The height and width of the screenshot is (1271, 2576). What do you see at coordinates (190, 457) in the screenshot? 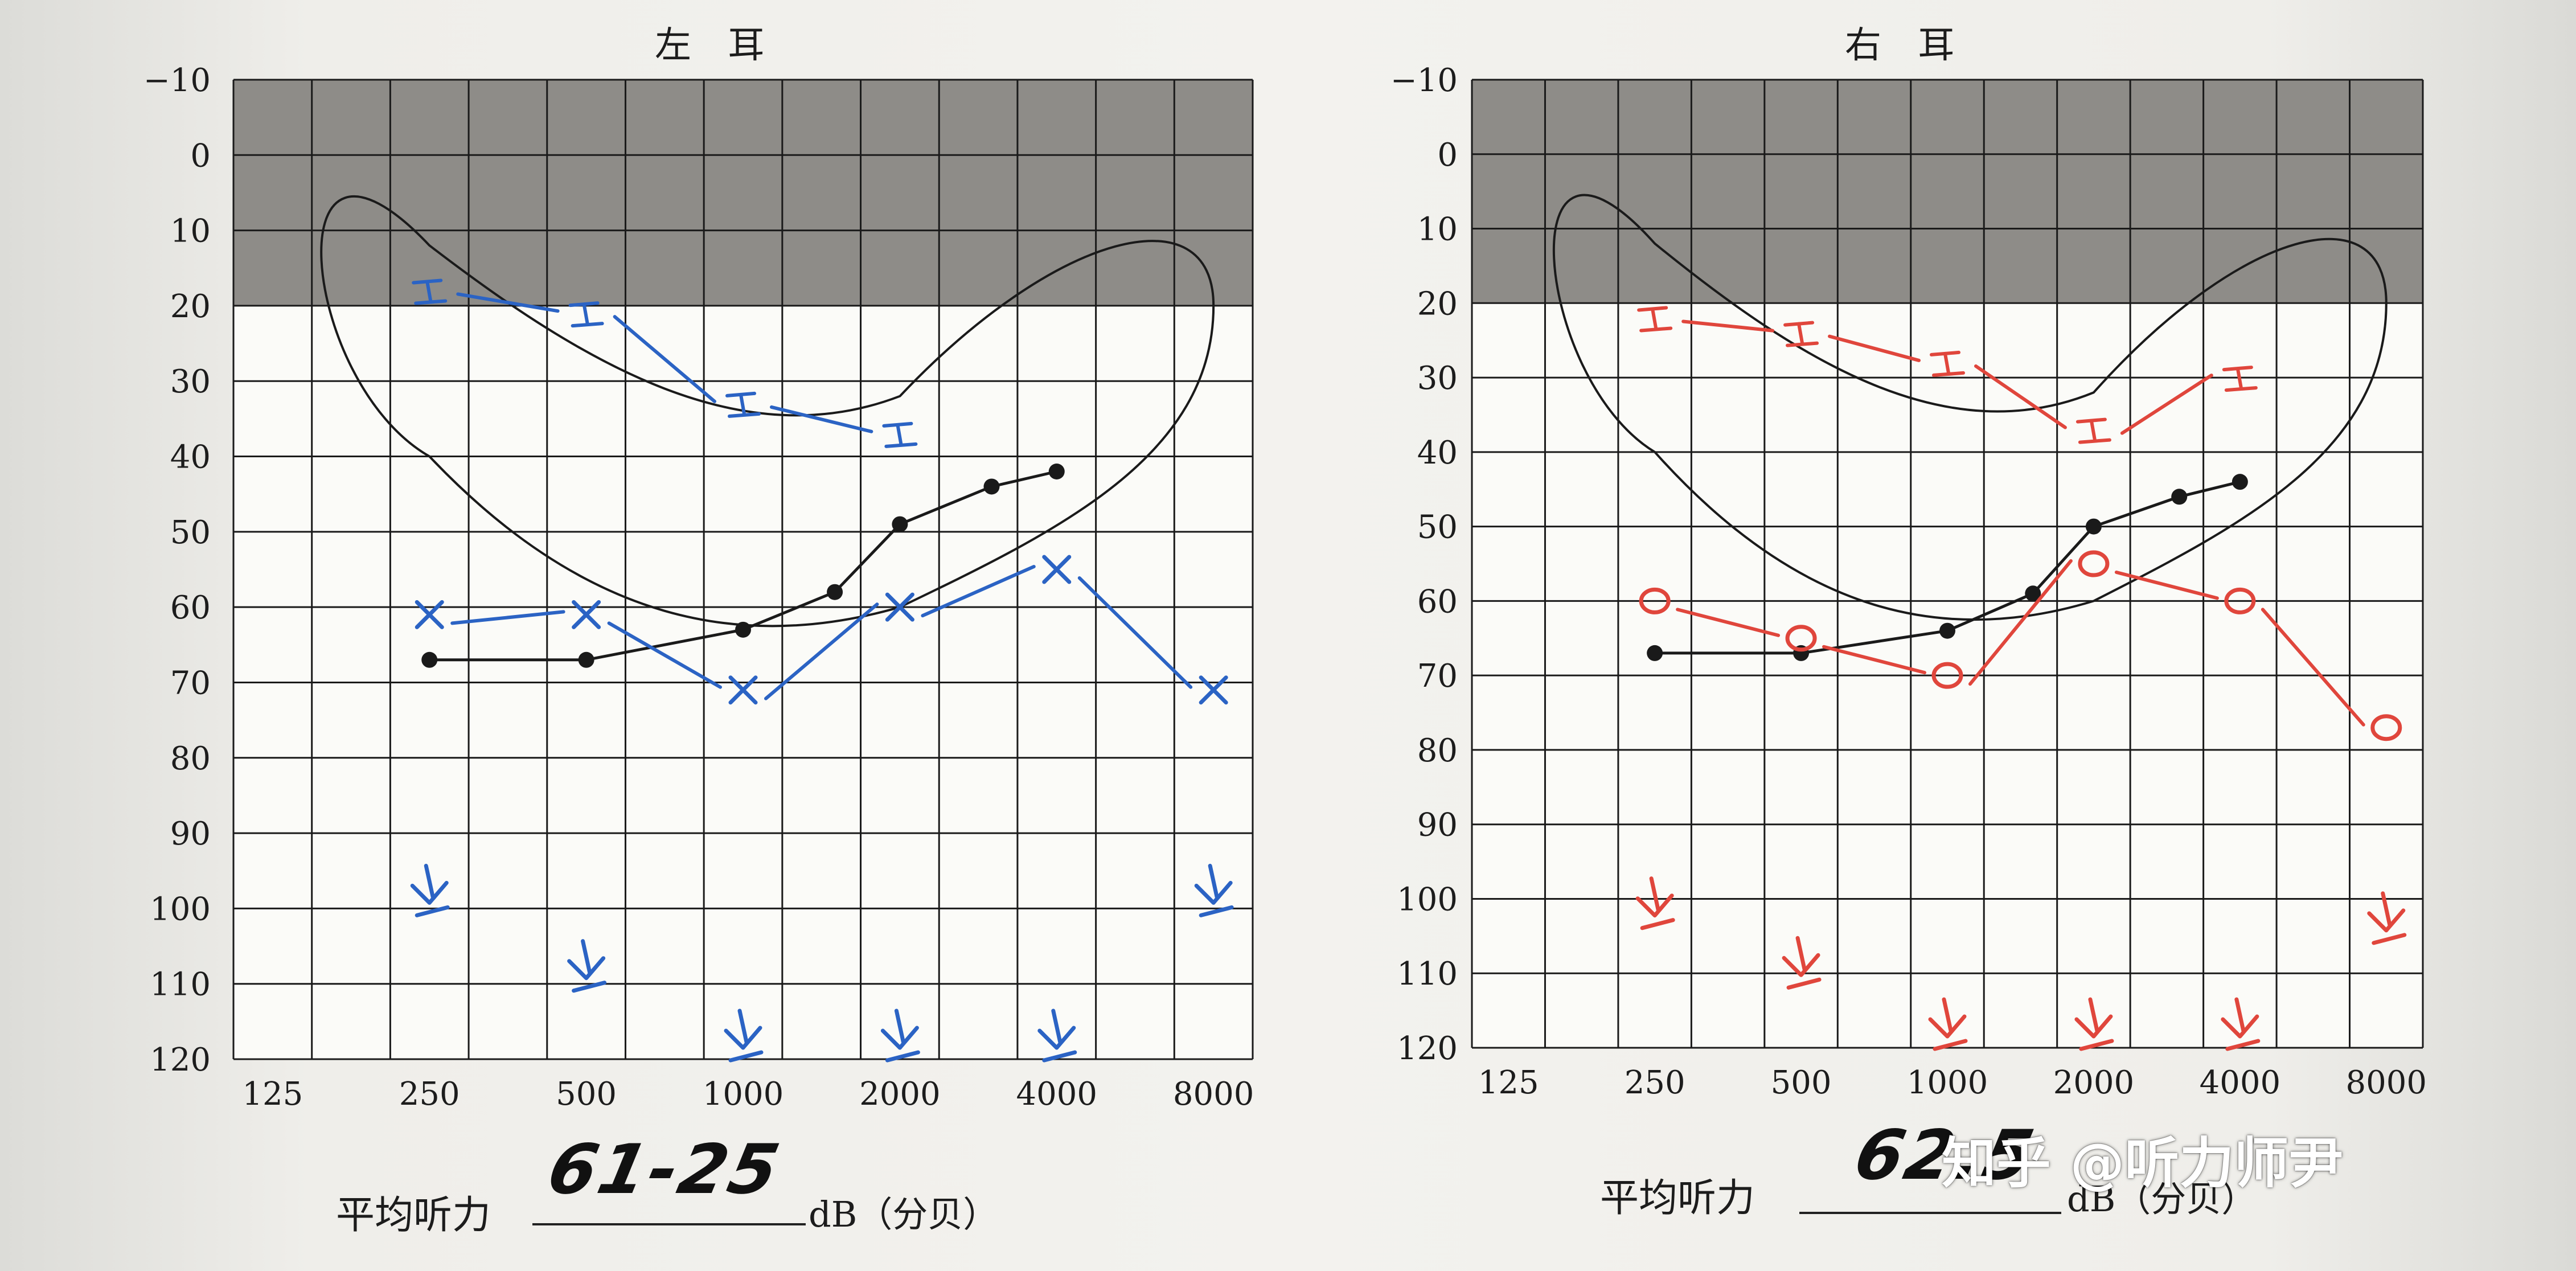
I see `left-y-tick-label: 40` at bounding box center [190, 457].